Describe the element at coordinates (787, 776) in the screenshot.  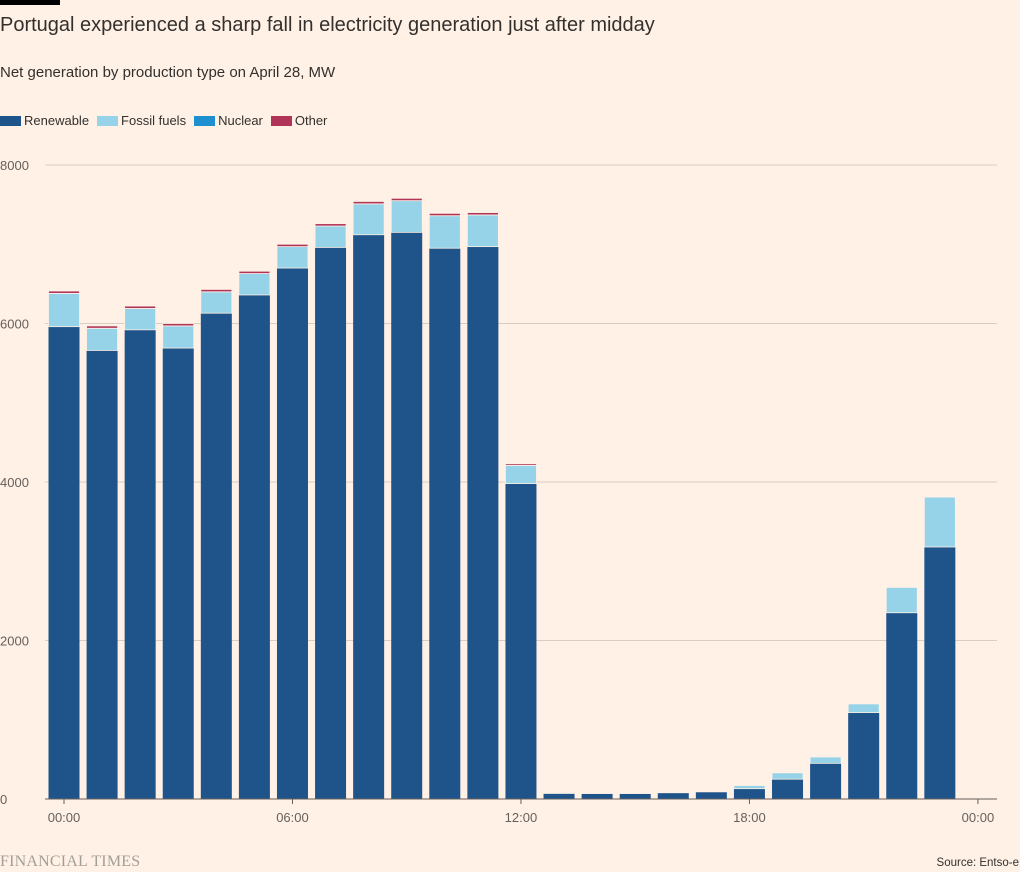
I see `bar-fossil-fuels-1900` at that location.